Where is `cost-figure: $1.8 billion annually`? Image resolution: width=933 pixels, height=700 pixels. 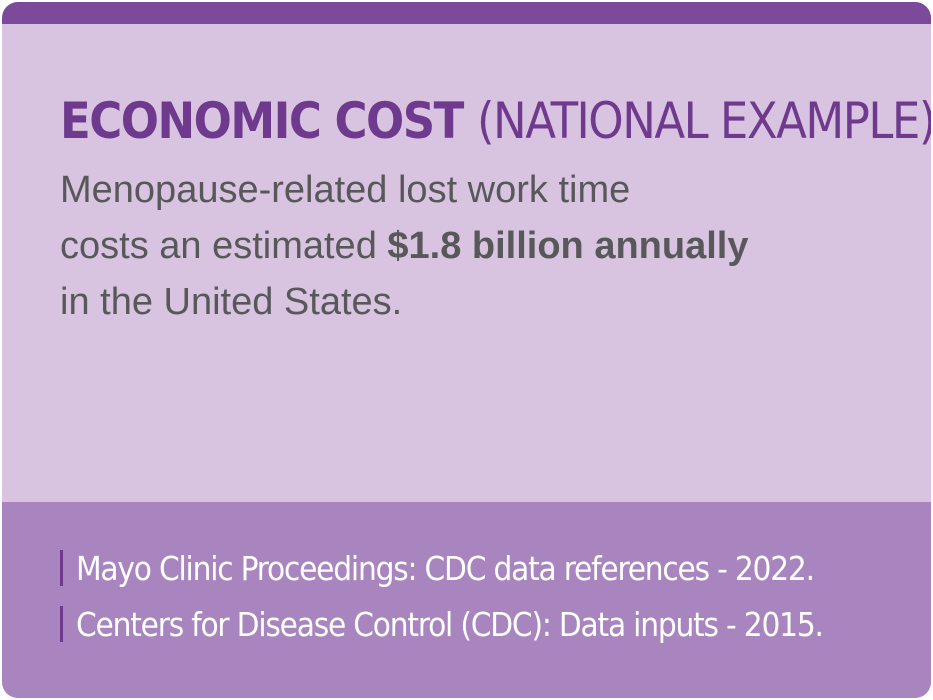 cost-figure: $1.8 billion annually is located at coordinates (568, 246).